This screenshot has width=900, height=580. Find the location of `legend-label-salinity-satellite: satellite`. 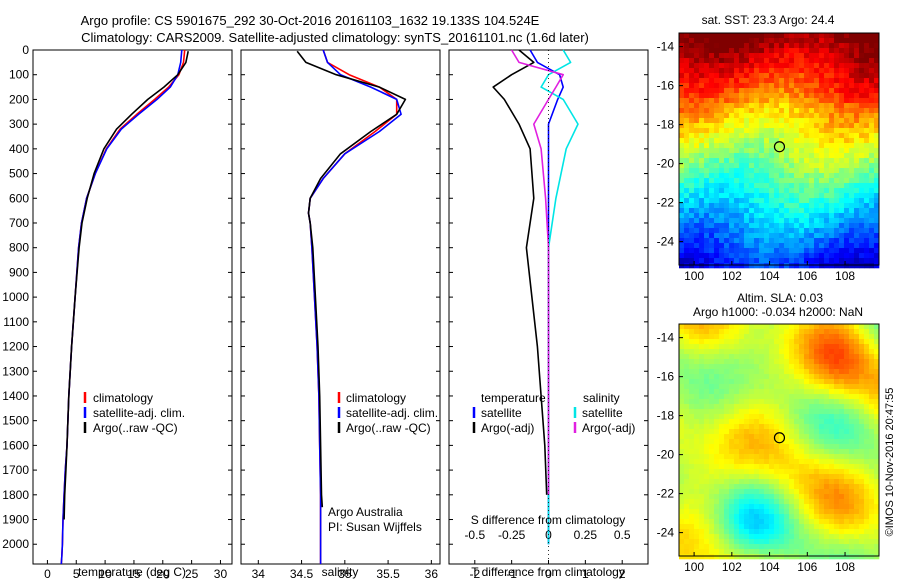

legend-label-salinity-satellite: satellite is located at coordinates (602, 413).